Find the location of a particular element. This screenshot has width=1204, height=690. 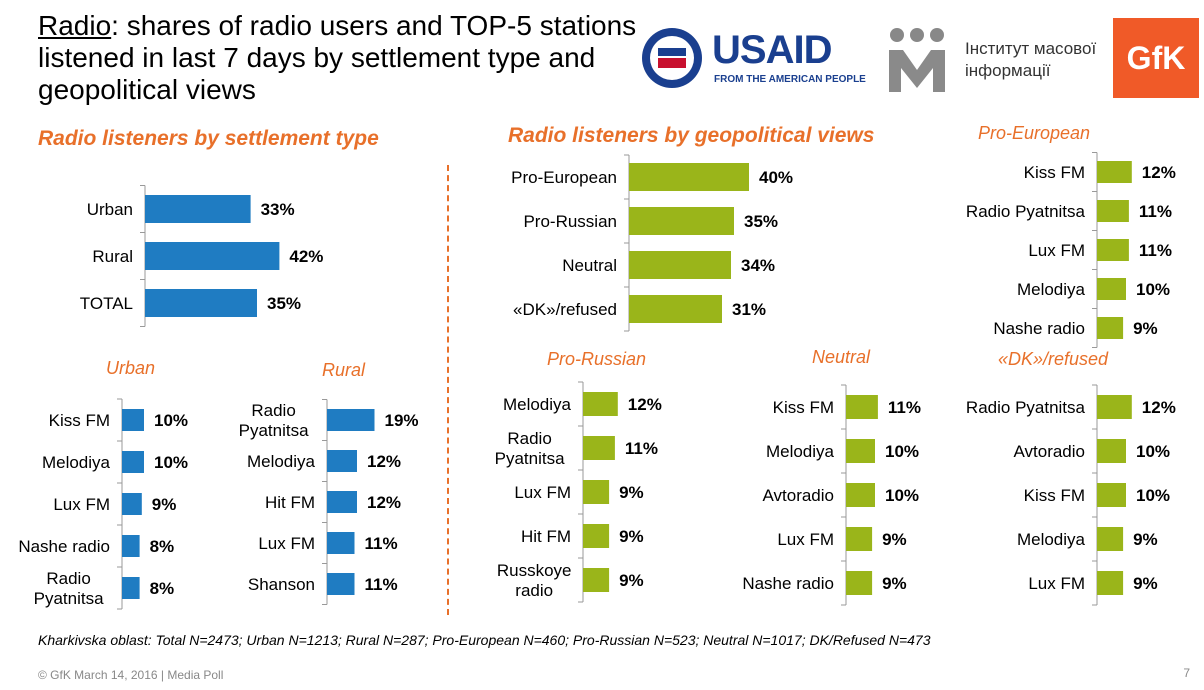

title-underlined: Radio is located at coordinates (75, 25).